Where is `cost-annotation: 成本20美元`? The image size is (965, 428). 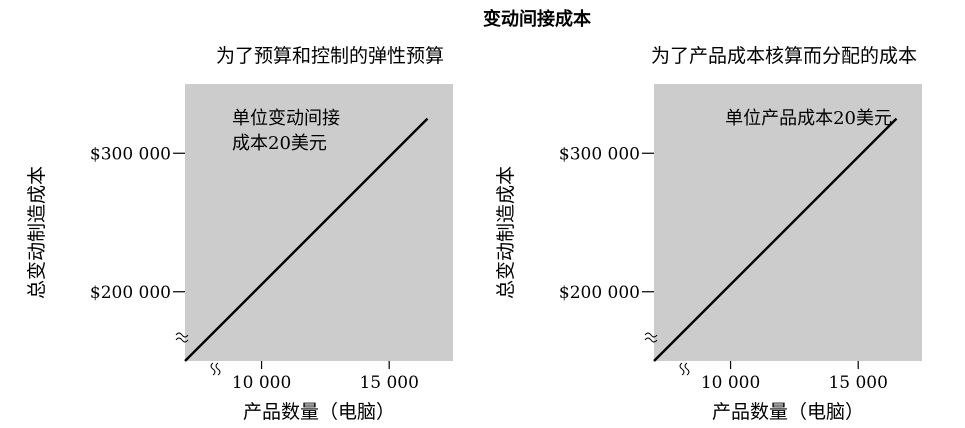 cost-annotation: 成本20美元 is located at coordinates (279, 143).